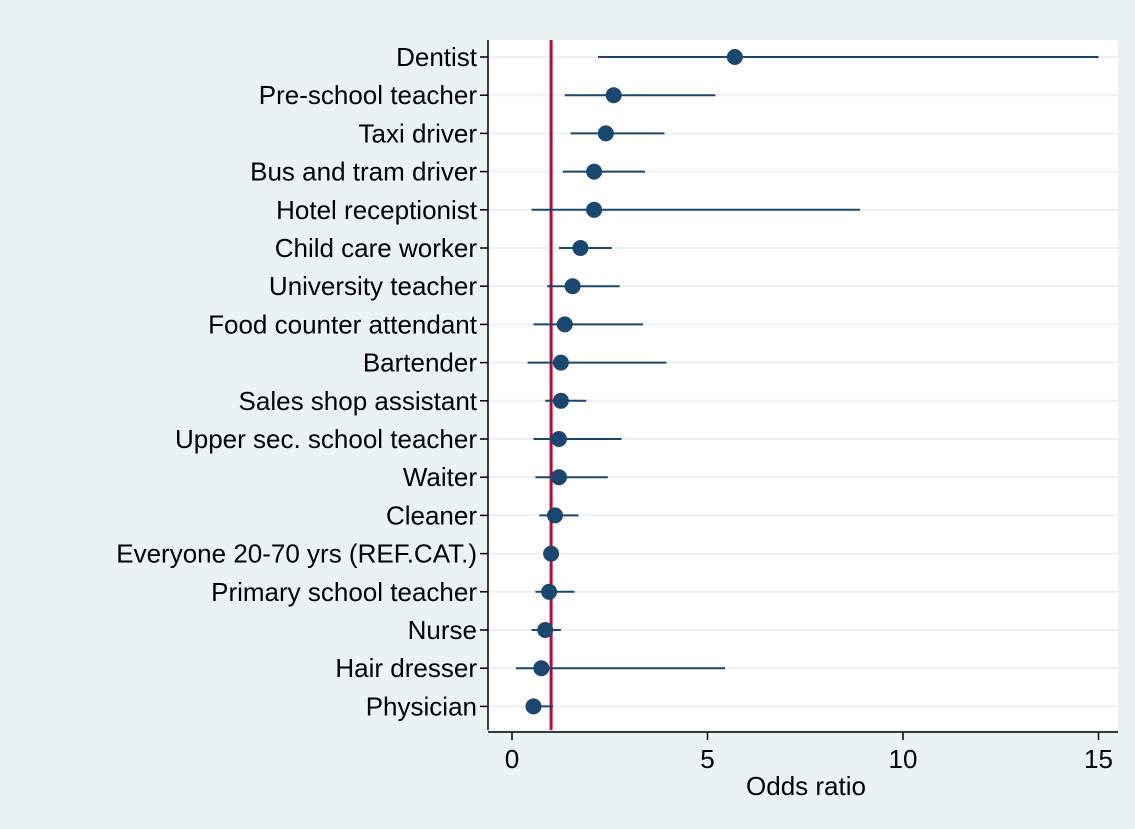 Image resolution: width=1135 pixels, height=829 pixels. I want to click on category-label: Waiter, so click(440, 477).